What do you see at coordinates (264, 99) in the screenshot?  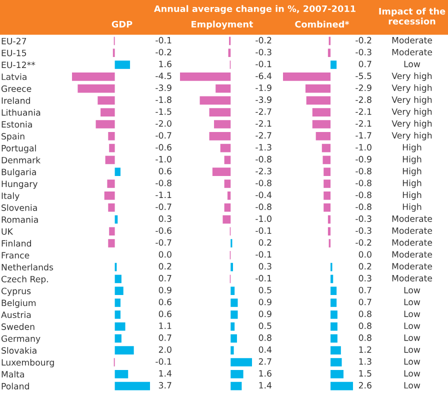 I see `data-label: -3.9` at bounding box center [264, 99].